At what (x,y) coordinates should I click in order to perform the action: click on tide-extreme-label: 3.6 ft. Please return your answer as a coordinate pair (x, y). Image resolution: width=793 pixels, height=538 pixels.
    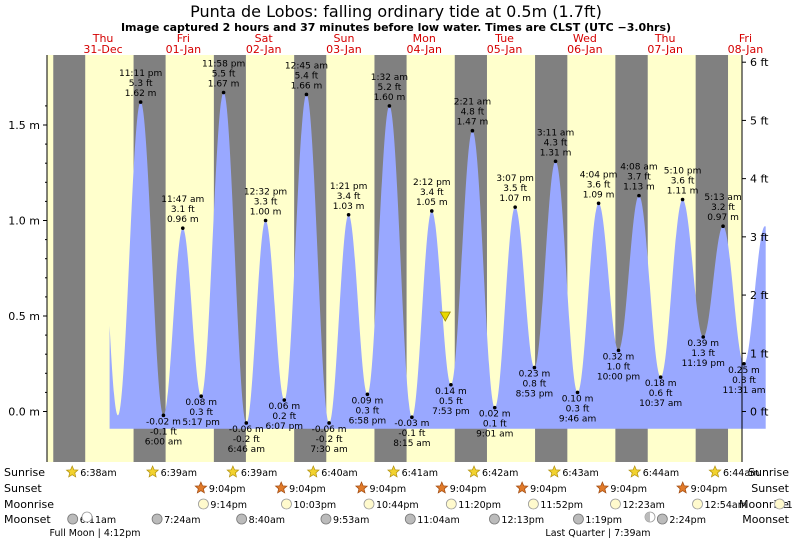
    Looking at the image, I should click on (599, 185).